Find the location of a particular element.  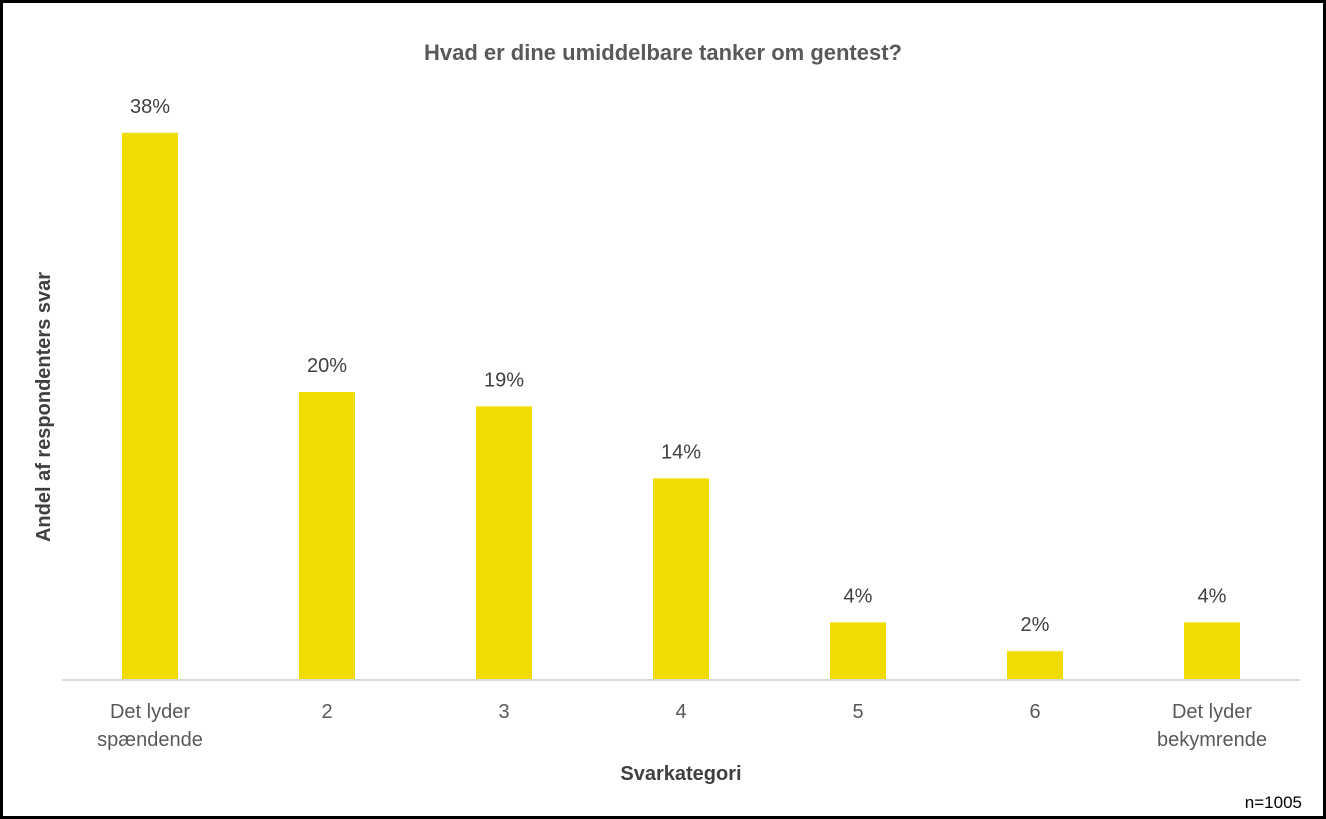

data-label-4: 14% is located at coordinates (681, 452).